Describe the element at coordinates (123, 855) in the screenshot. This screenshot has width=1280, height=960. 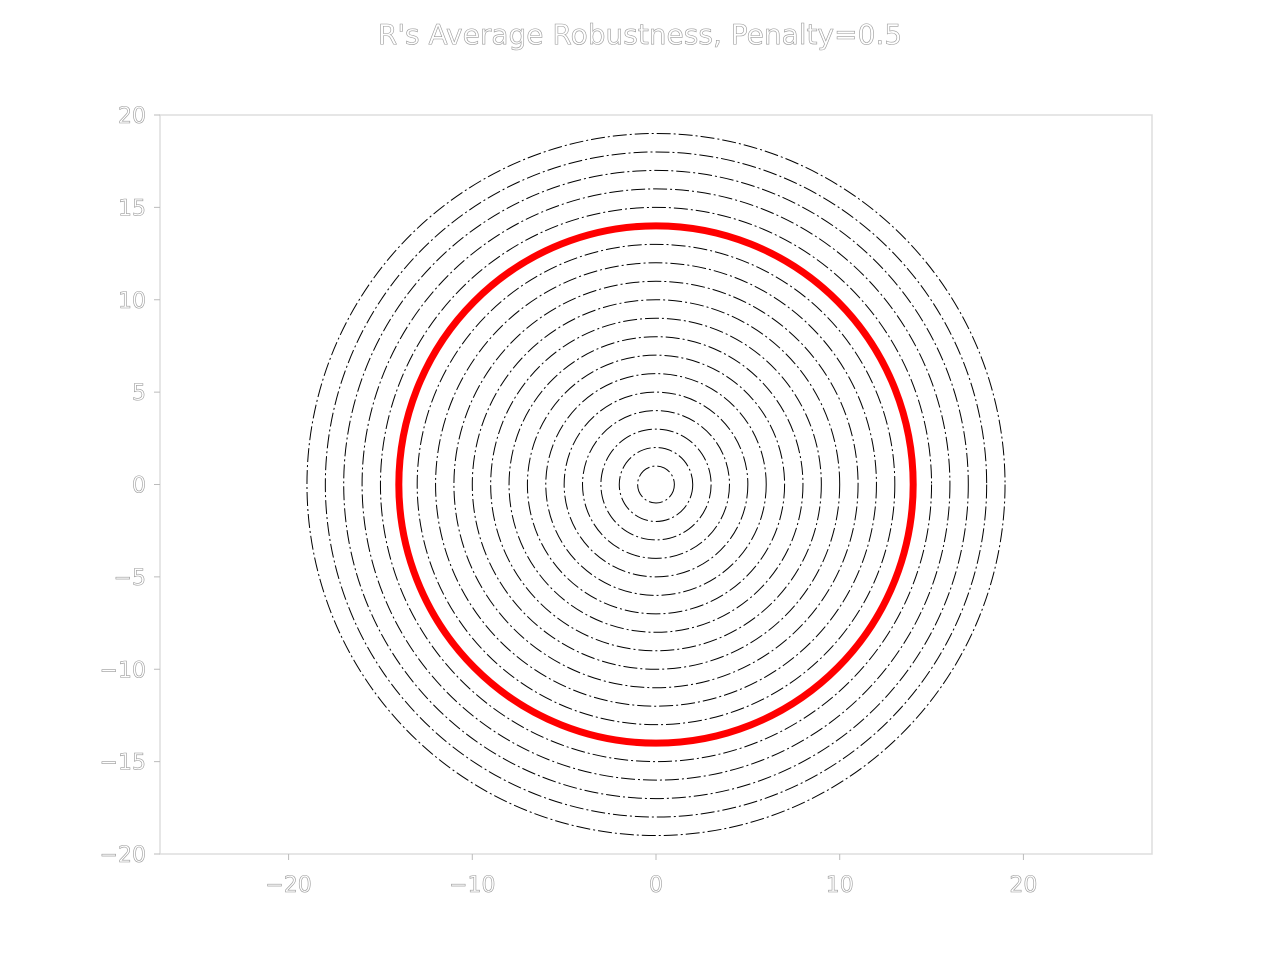
I see `y-tick-label: −20` at that location.